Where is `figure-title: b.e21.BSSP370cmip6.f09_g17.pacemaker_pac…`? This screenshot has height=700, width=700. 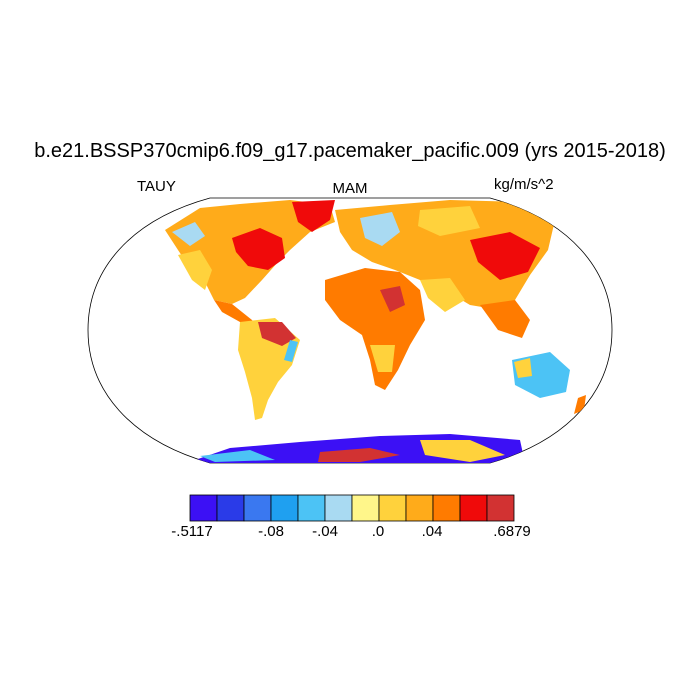 figure-title: b.e21.BSSP370cmip6.f09_g17.pacemaker_pac… is located at coordinates (350, 151).